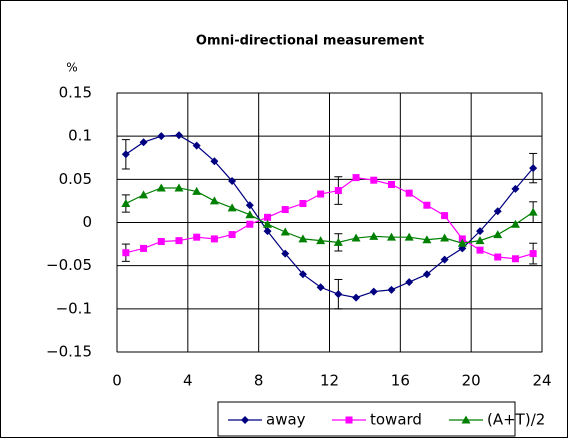  Describe the element at coordinates (69, 265) in the screenshot. I see `y-tick-label: −0.05` at that location.